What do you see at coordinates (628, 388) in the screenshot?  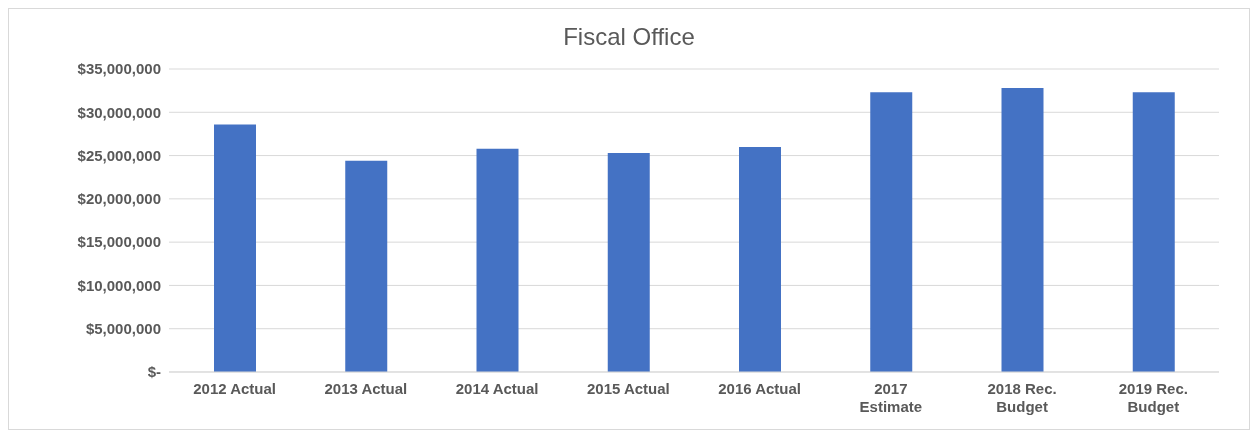 I see `x-tick-label: 2015 Actual` at bounding box center [628, 388].